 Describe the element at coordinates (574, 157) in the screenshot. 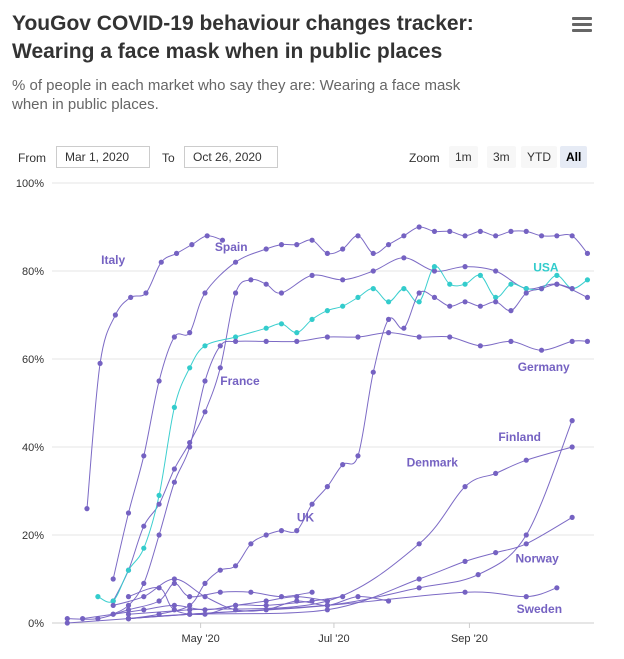

I see `zoom-all-button: All` at that location.